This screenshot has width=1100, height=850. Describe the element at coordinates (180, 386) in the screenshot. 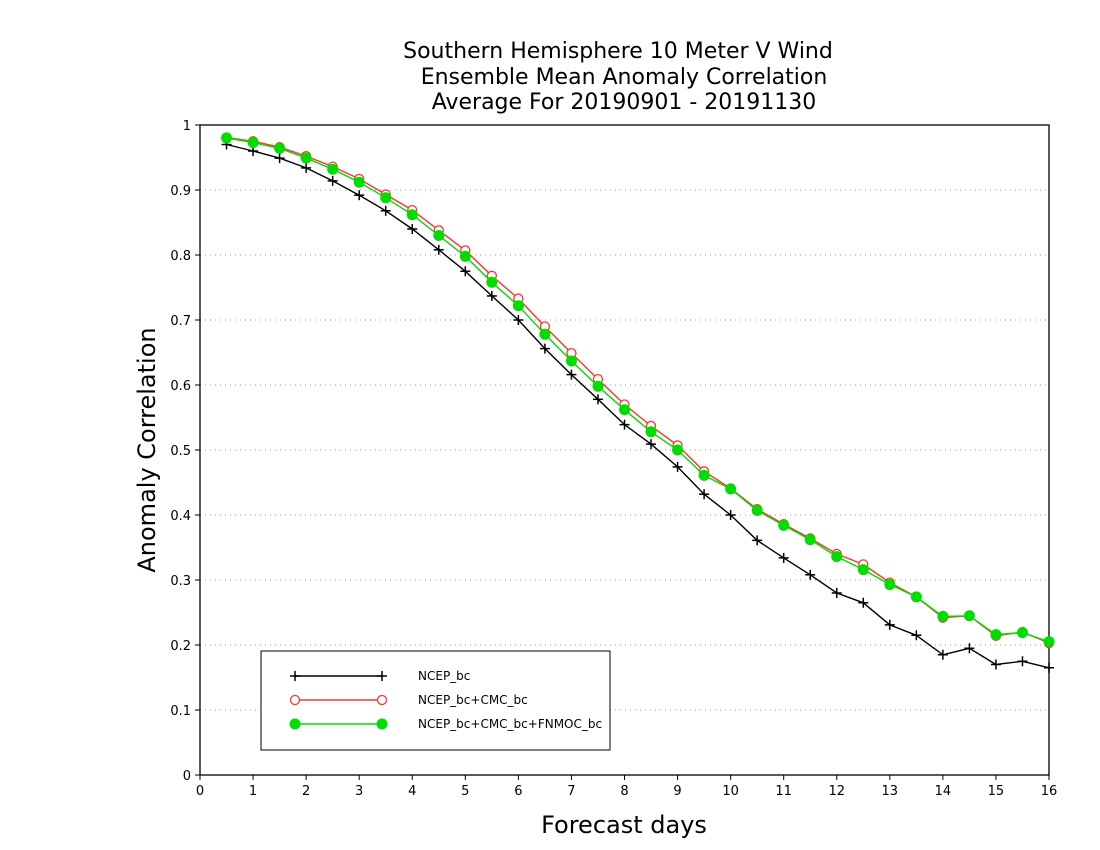

I see `y-tick-label: 0.6` at that location.